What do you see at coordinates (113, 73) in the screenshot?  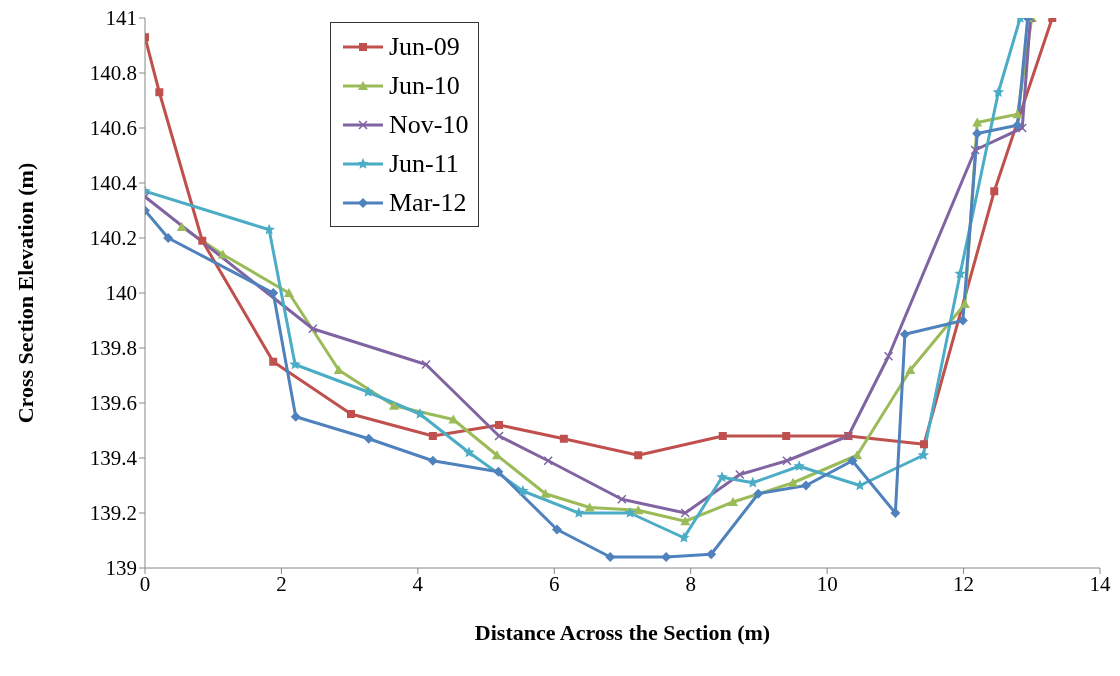 I see `y-tick-label: 140.8` at bounding box center [113, 73].